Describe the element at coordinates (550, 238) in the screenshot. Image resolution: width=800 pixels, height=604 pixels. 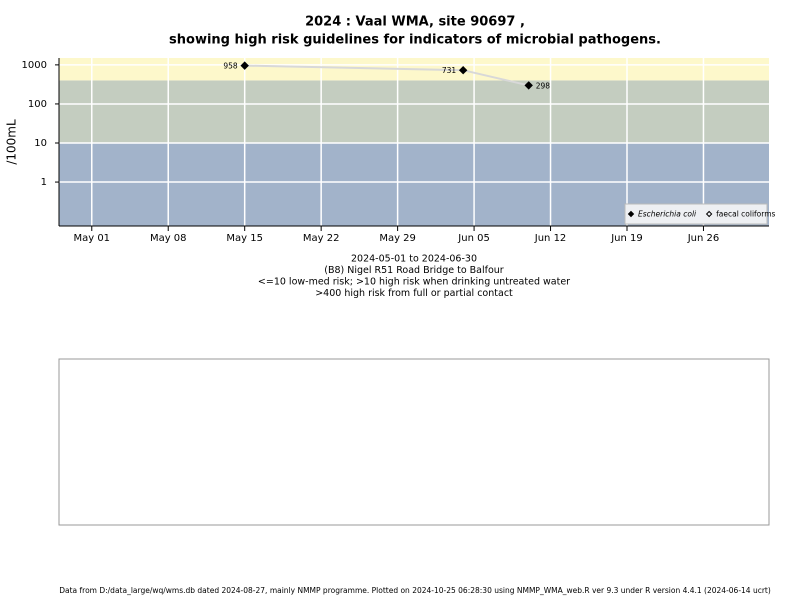
I see `x-tick-label: Jun 12` at that location.